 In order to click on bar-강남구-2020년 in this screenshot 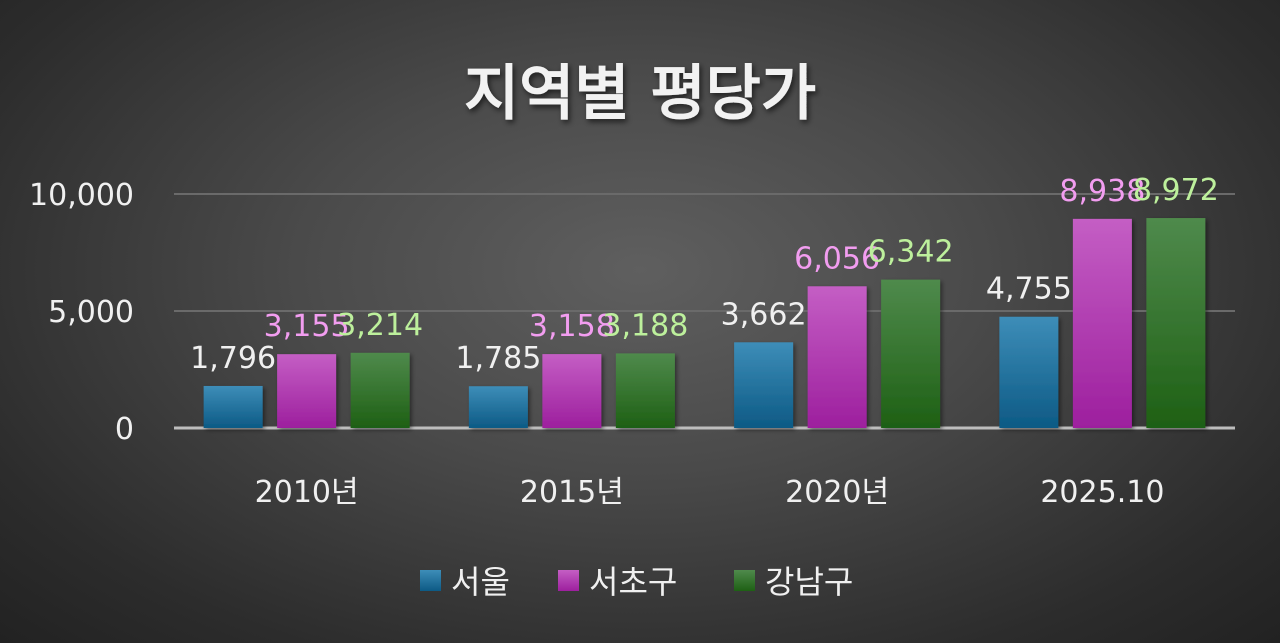, I will do `click(911, 353)`.